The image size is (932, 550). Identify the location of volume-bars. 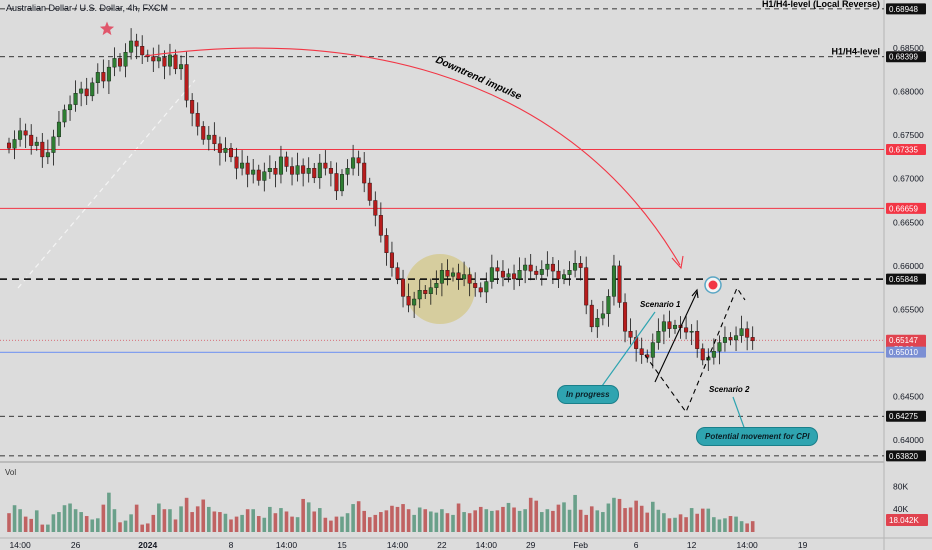
(381, 512).